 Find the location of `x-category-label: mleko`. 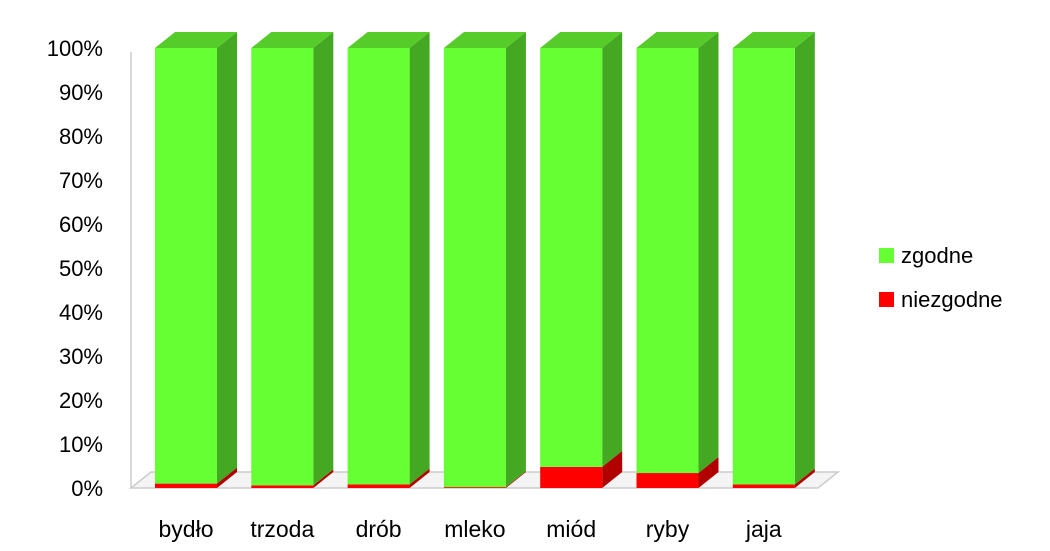

x-category-label: mleko is located at coordinates (474, 529).